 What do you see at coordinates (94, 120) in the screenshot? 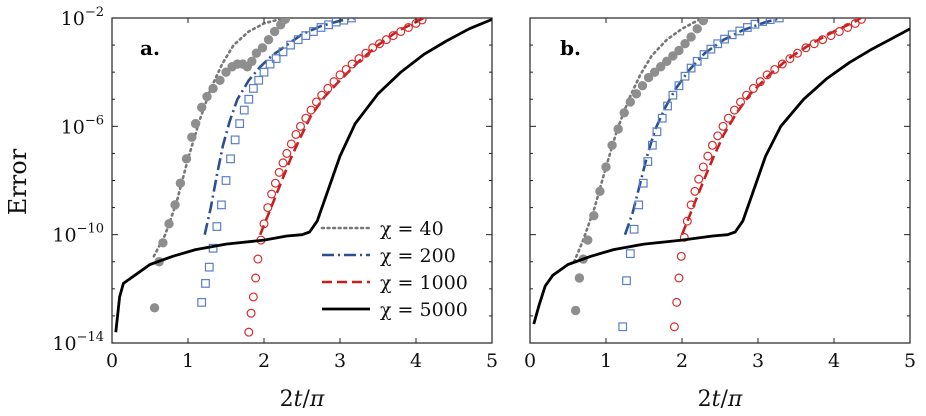
I see `y-tick-label-exponent: −6` at bounding box center [94, 120].